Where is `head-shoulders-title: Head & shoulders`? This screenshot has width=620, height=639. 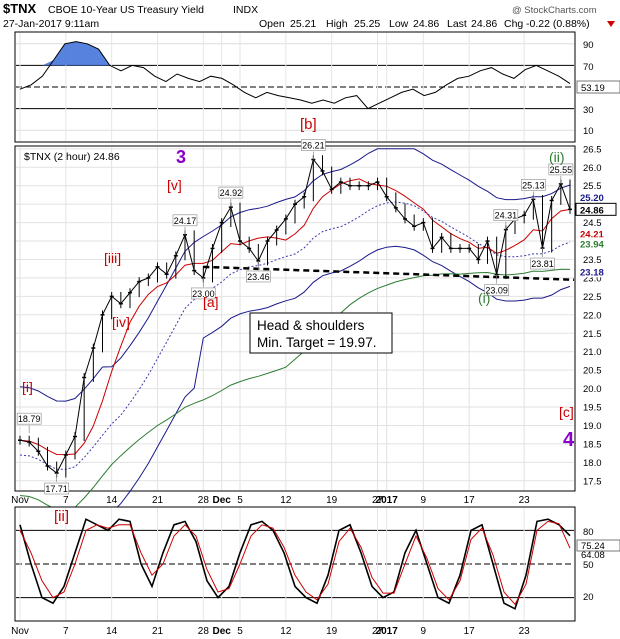 head-shoulders-title: Head & shoulders is located at coordinates (311, 325).